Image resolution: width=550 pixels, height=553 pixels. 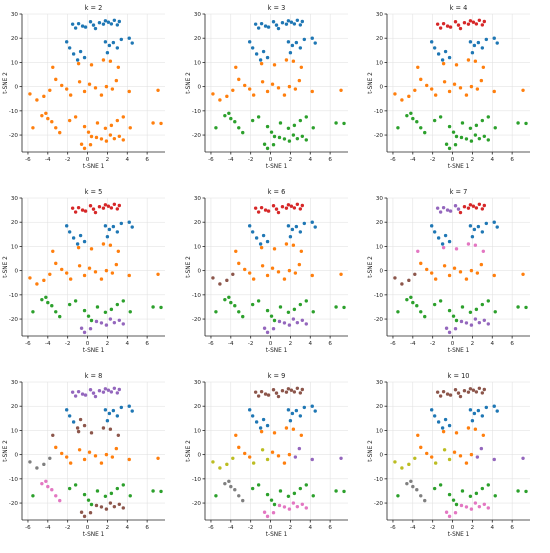 What do you see at coordinates (6, 267) in the screenshot?
I see `y-axis-title: t-SNE 2` at bounding box center [6, 267].